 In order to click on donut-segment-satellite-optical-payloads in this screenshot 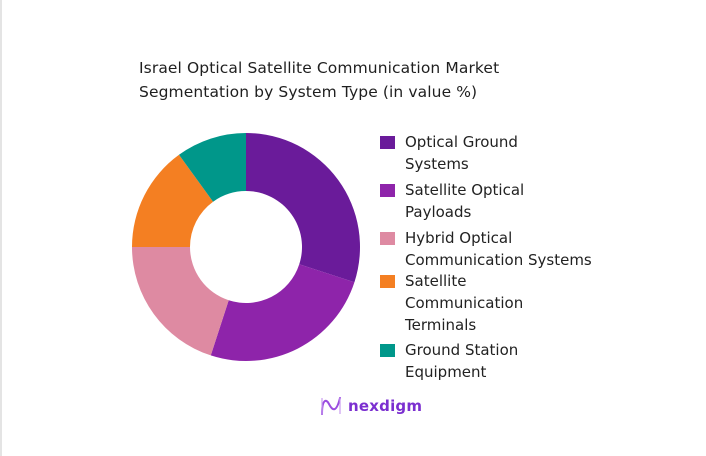, I will do `click(282, 312)`.